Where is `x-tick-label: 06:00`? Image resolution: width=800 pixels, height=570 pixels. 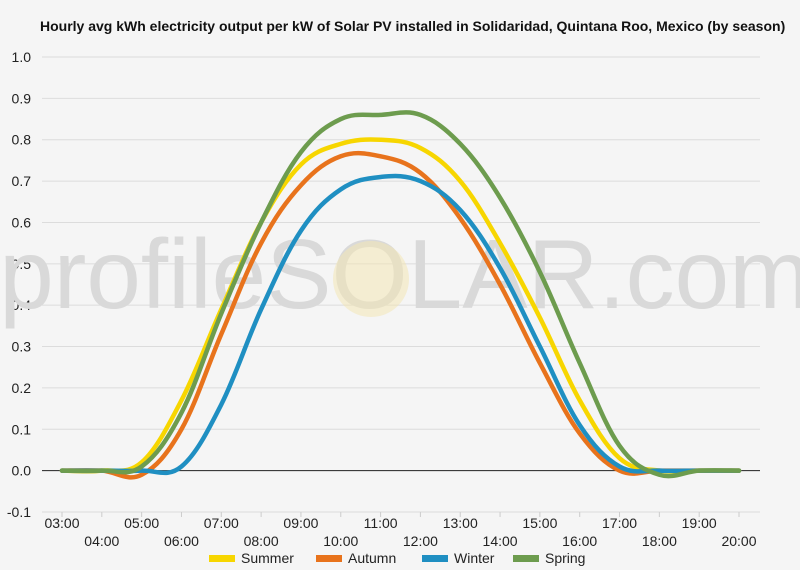
x-tick-label: 06:00 is located at coordinates (181, 541).